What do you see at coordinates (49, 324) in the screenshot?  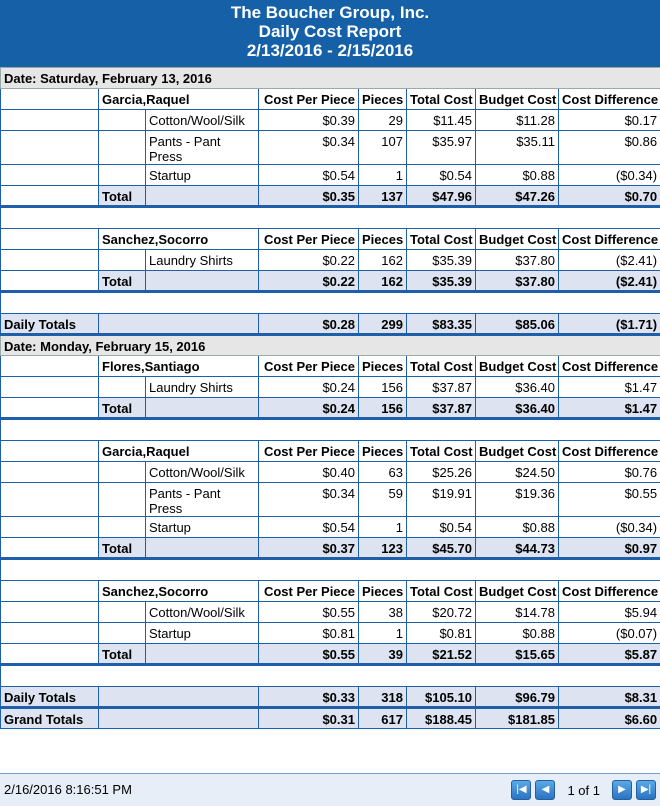 I see `daily-totals-label: Daily Totals` at bounding box center [49, 324].